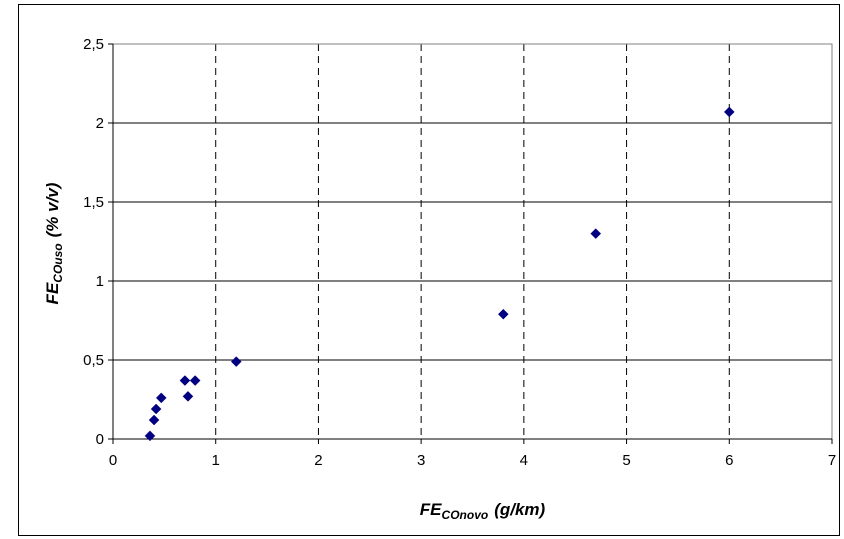 This screenshot has width=844, height=539. I want to click on x-tick-label: 0, so click(113, 460).